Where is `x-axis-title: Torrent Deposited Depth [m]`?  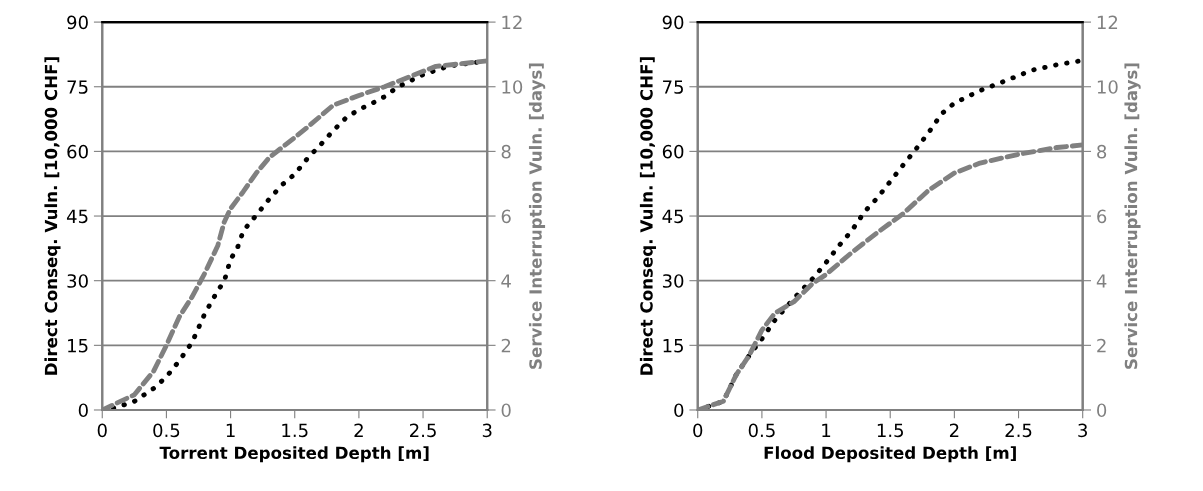 x-axis-title: Torrent Deposited Depth [m] is located at coordinates (294, 454).